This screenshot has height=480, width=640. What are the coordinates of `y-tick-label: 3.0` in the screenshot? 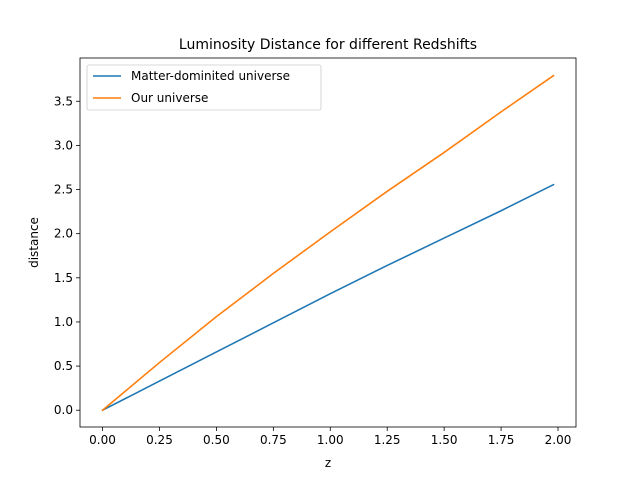 It's located at (63, 145).